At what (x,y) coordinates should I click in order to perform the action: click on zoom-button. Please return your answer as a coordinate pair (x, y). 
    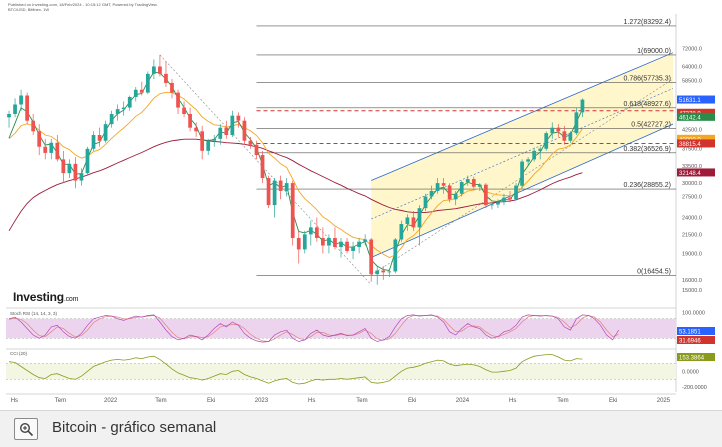
    Looking at the image, I should click on (26, 429).